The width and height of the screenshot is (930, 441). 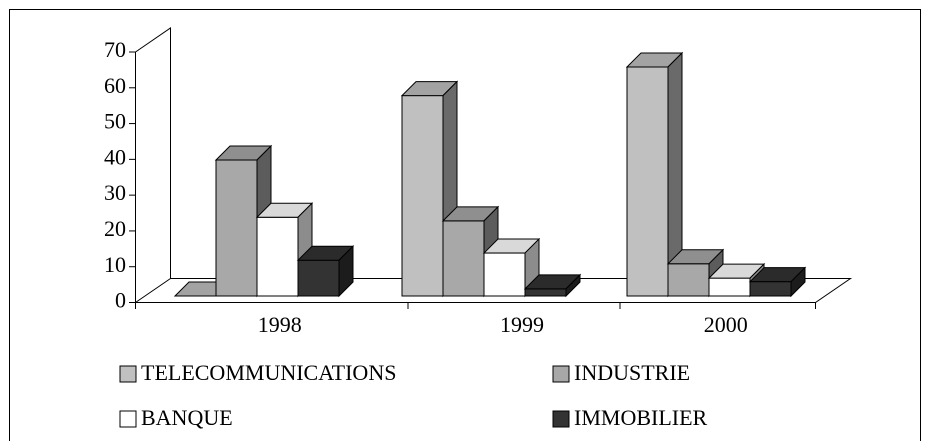 I want to click on legend-label: BANQUE, so click(x=187, y=417).